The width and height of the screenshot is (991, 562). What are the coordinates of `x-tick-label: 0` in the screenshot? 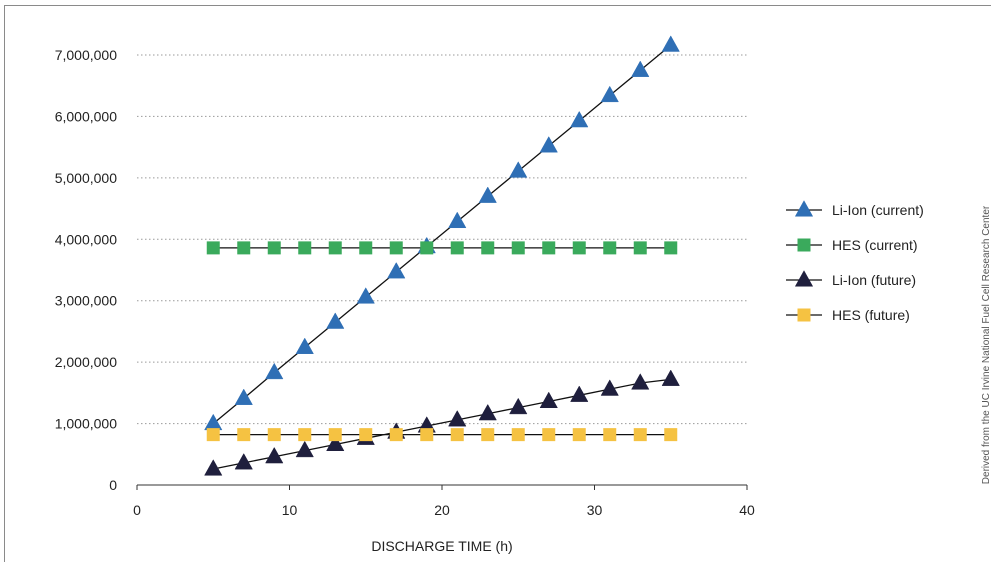 It's located at (137, 510).